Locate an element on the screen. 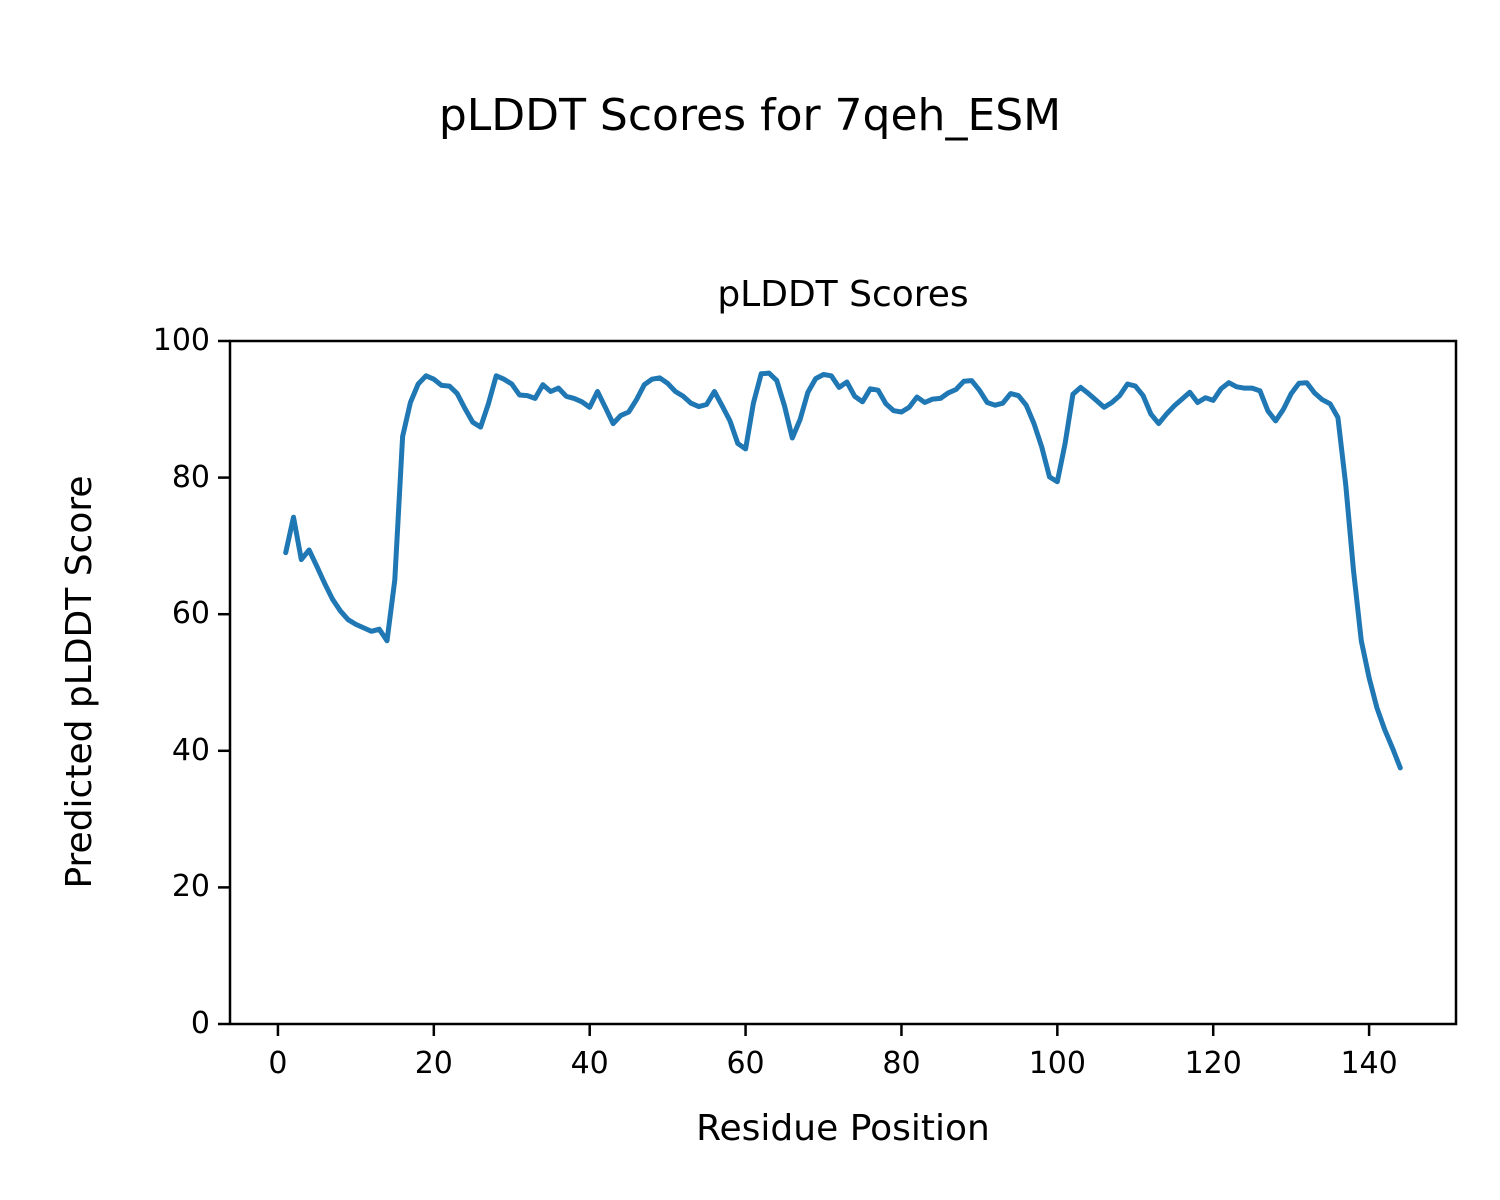 This screenshot has width=1500, height=1200. x-axis-label: Residue Position is located at coordinates (843, 1128).